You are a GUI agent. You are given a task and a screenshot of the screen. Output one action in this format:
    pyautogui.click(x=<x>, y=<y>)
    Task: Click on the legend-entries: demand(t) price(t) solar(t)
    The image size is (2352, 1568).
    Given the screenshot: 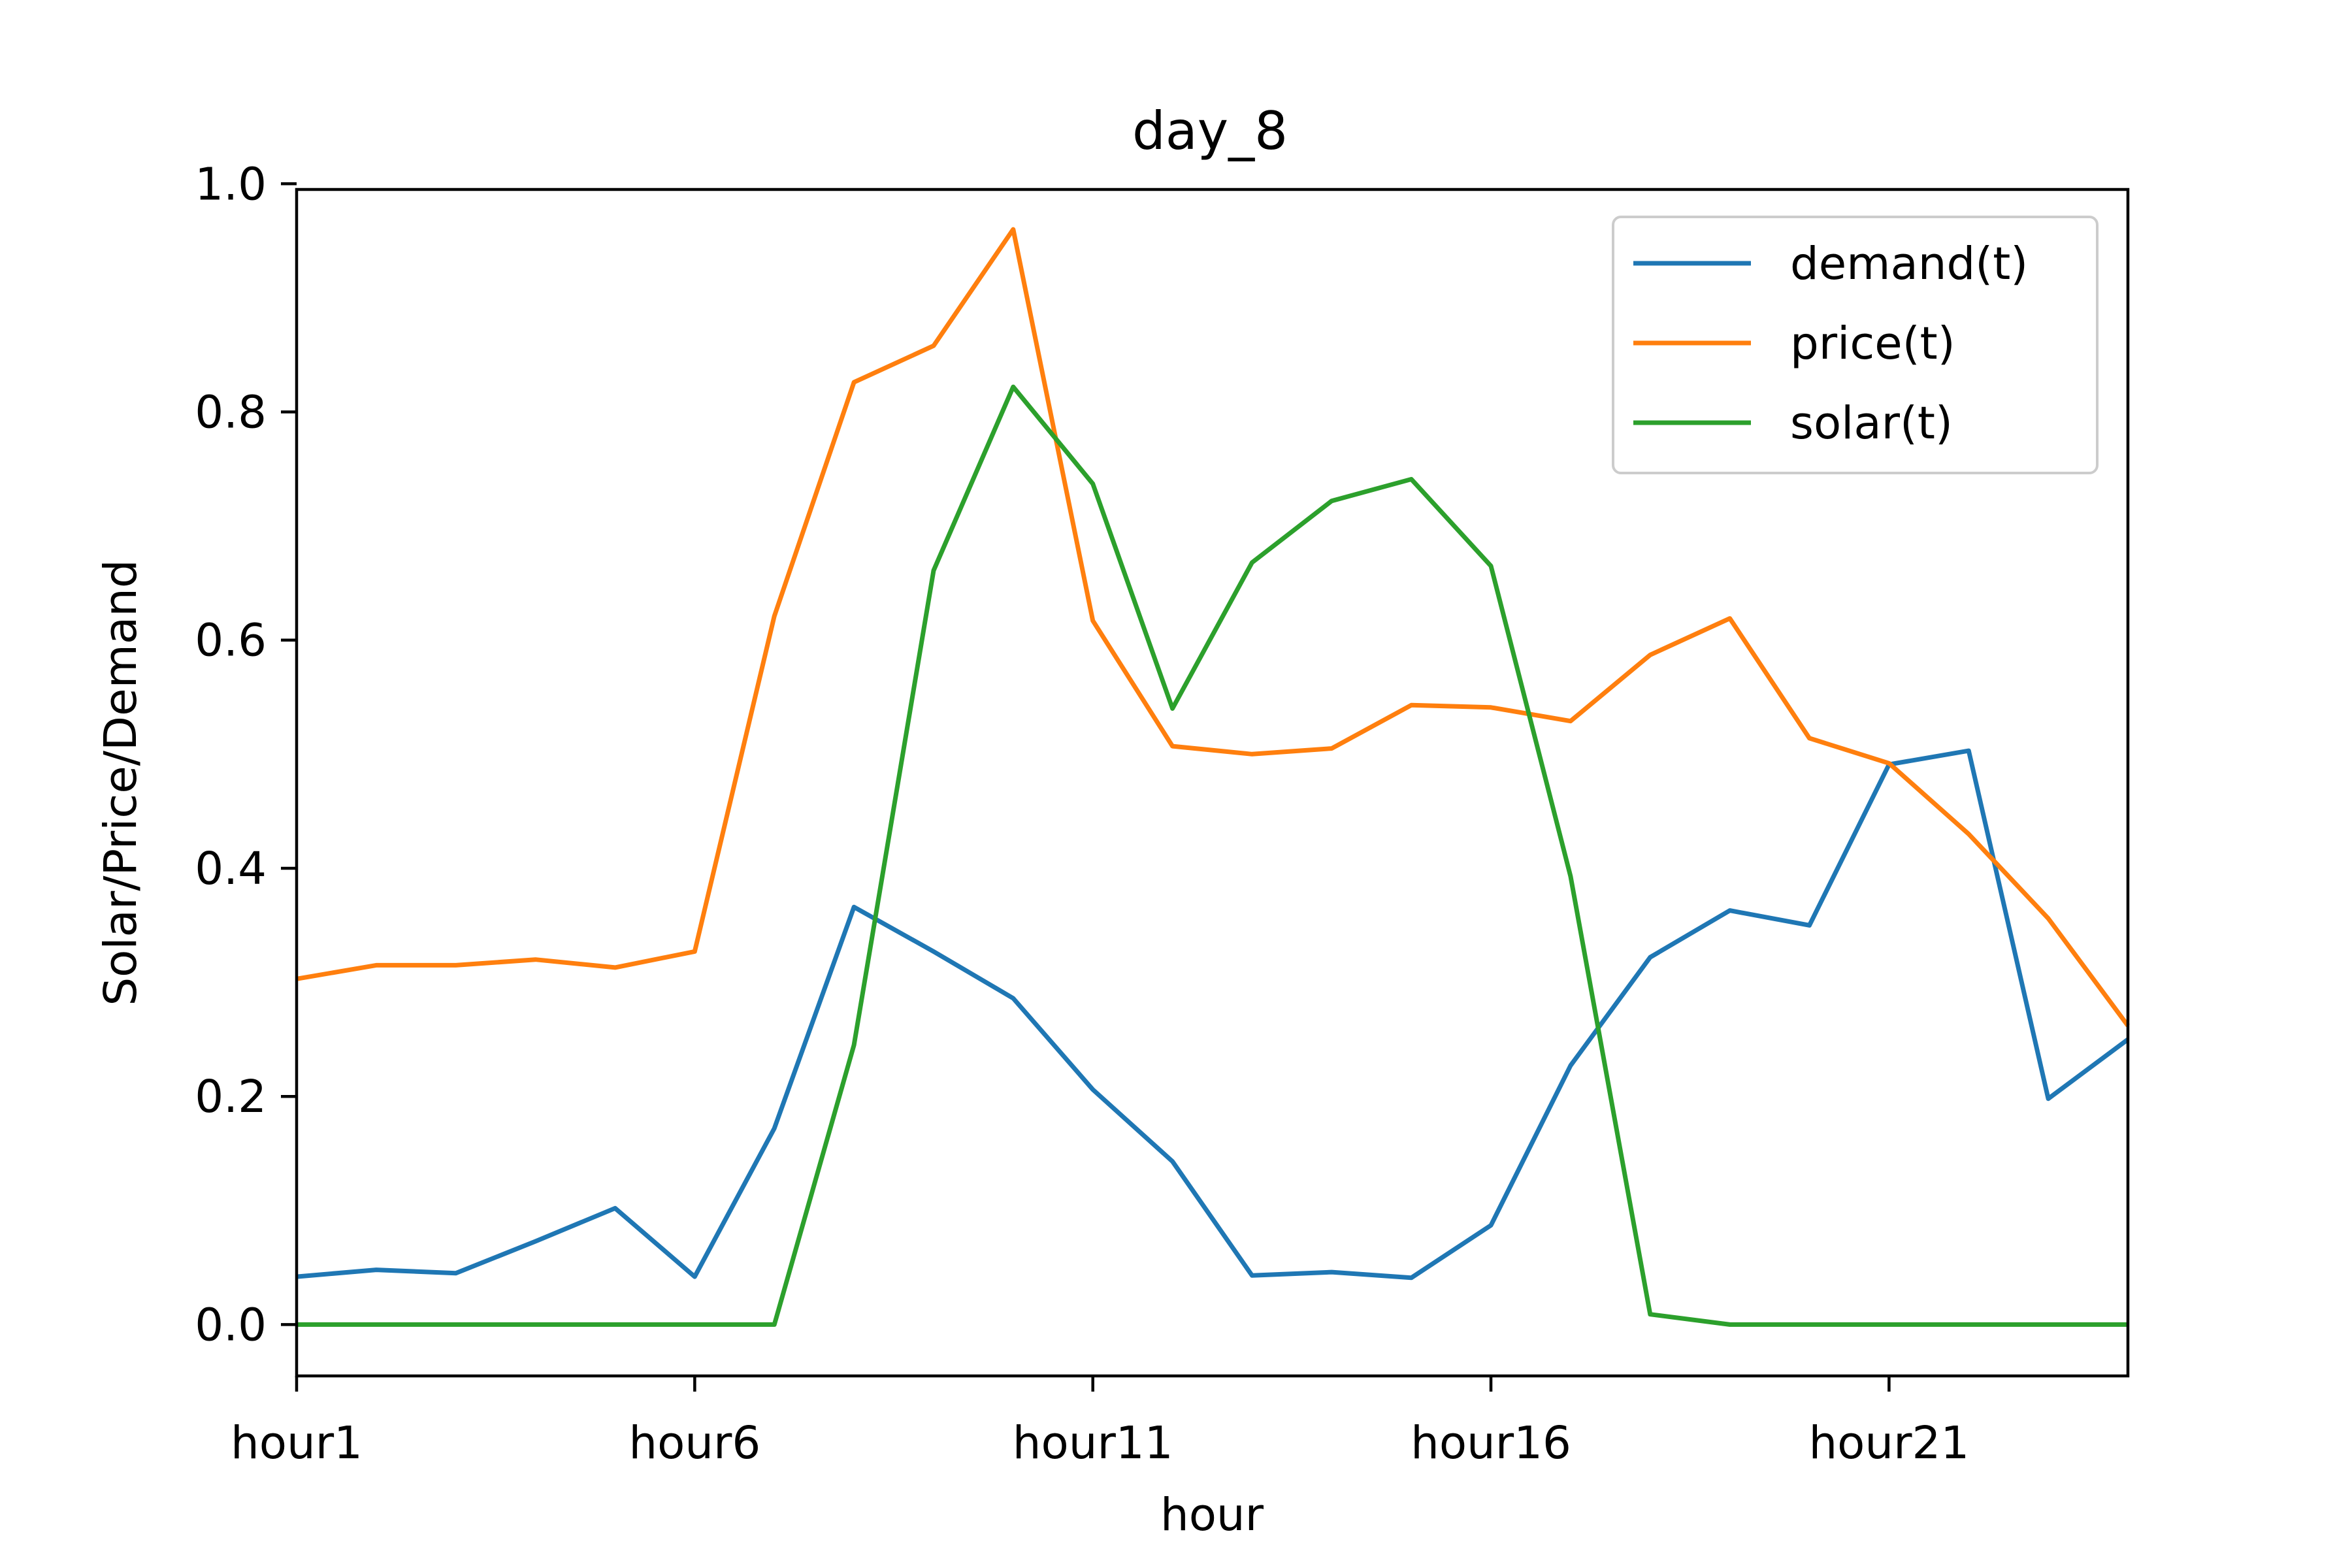 What is the action you would take?
    pyautogui.click(x=1830, y=343)
    